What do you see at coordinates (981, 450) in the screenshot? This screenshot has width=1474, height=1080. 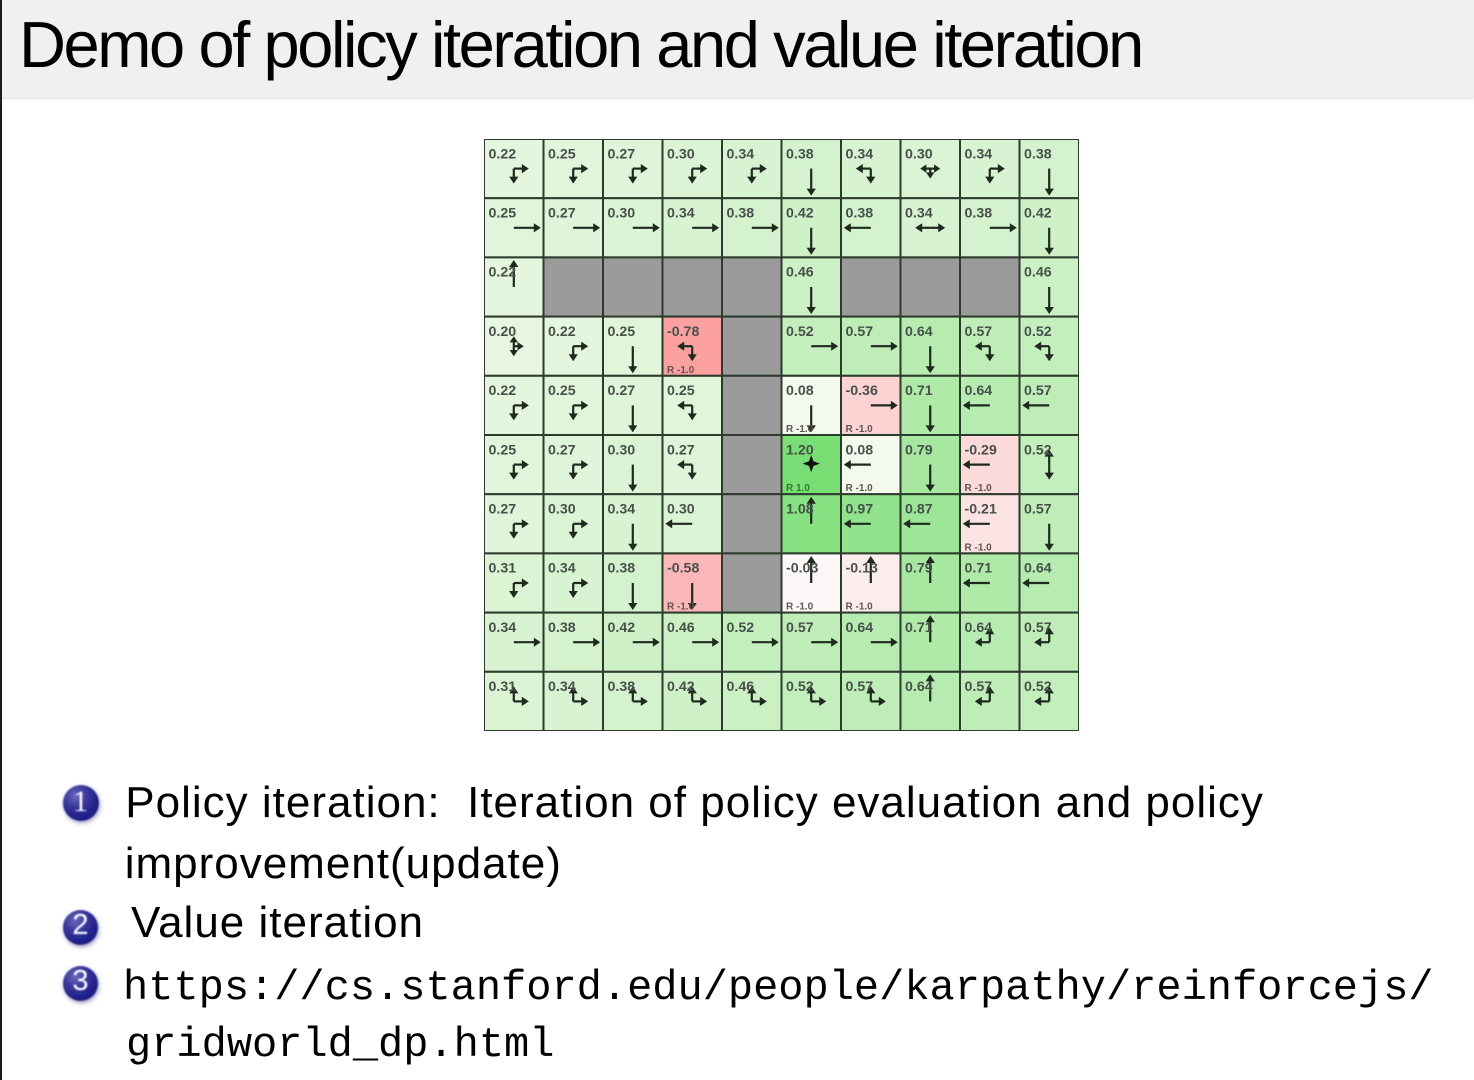 I see `svg-text: -0.29` at bounding box center [981, 450].